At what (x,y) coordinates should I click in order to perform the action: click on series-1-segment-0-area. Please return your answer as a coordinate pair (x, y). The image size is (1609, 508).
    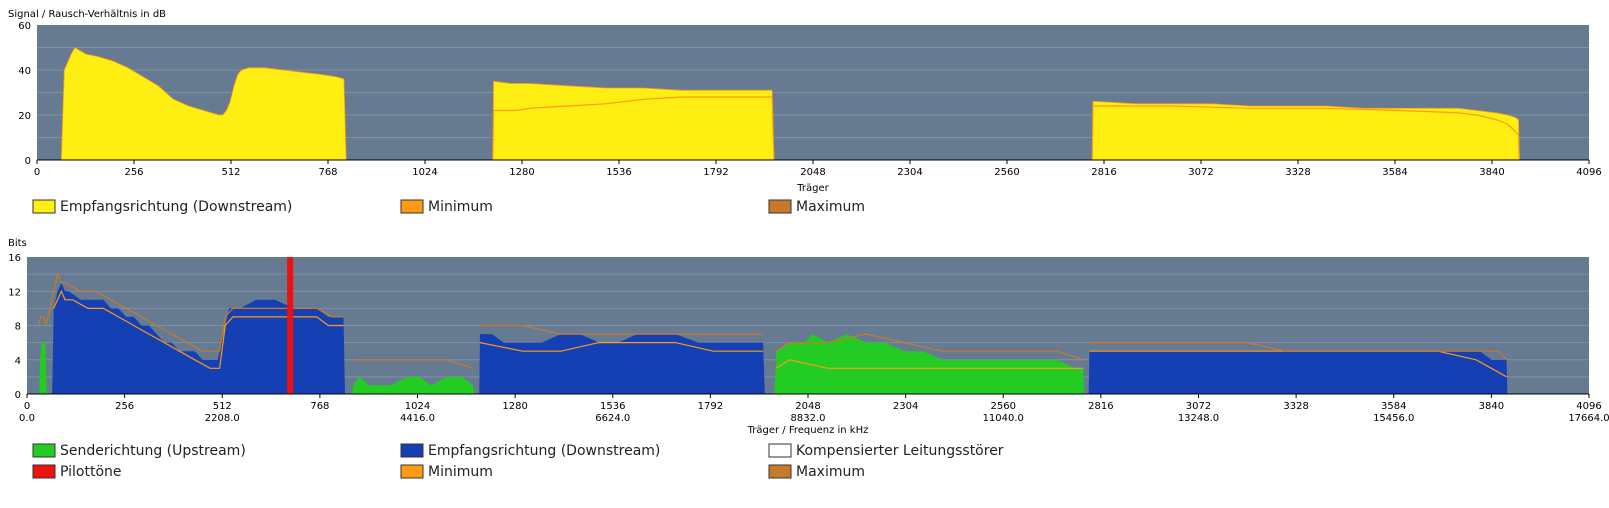
    Looking at the image, I should click on (198, 338).